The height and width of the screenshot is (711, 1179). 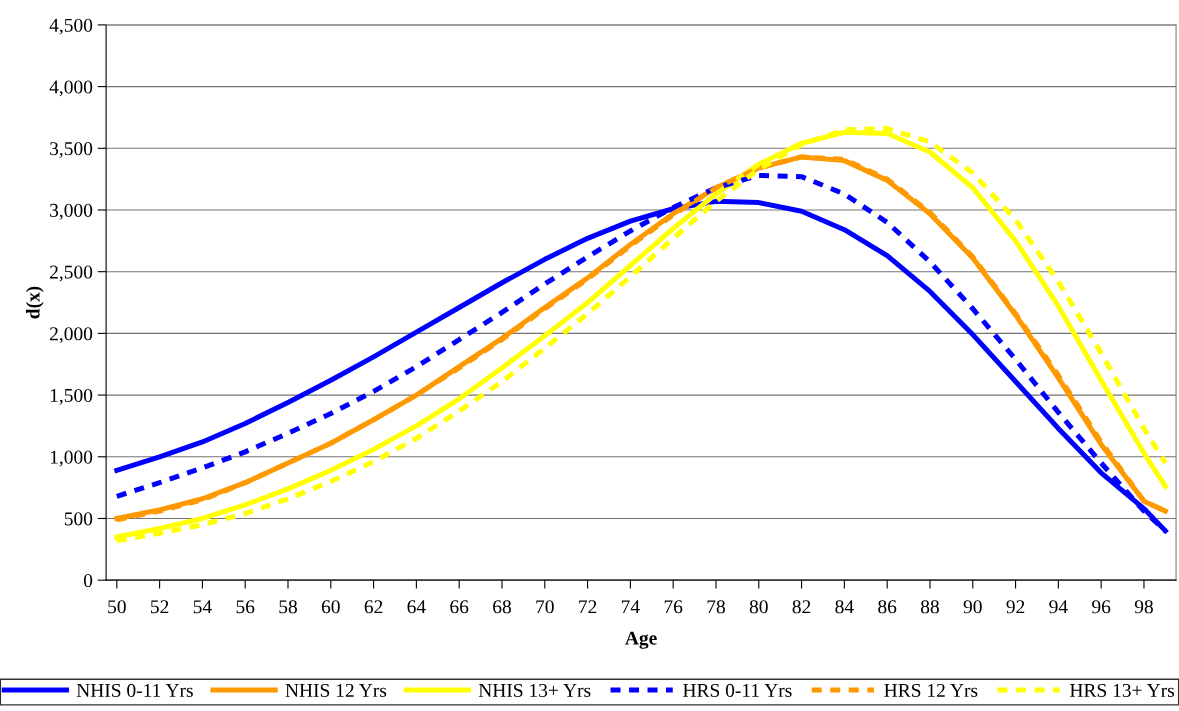 I want to click on x-tick-label: 74, so click(x=630, y=607).